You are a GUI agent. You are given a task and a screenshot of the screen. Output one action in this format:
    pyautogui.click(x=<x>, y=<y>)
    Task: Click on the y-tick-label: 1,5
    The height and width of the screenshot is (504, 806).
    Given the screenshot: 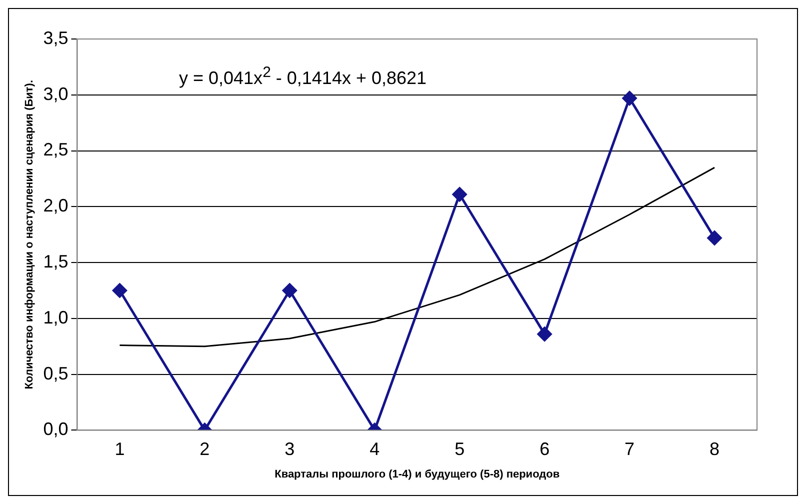 What is the action you would take?
    pyautogui.click(x=55, y=262)
    